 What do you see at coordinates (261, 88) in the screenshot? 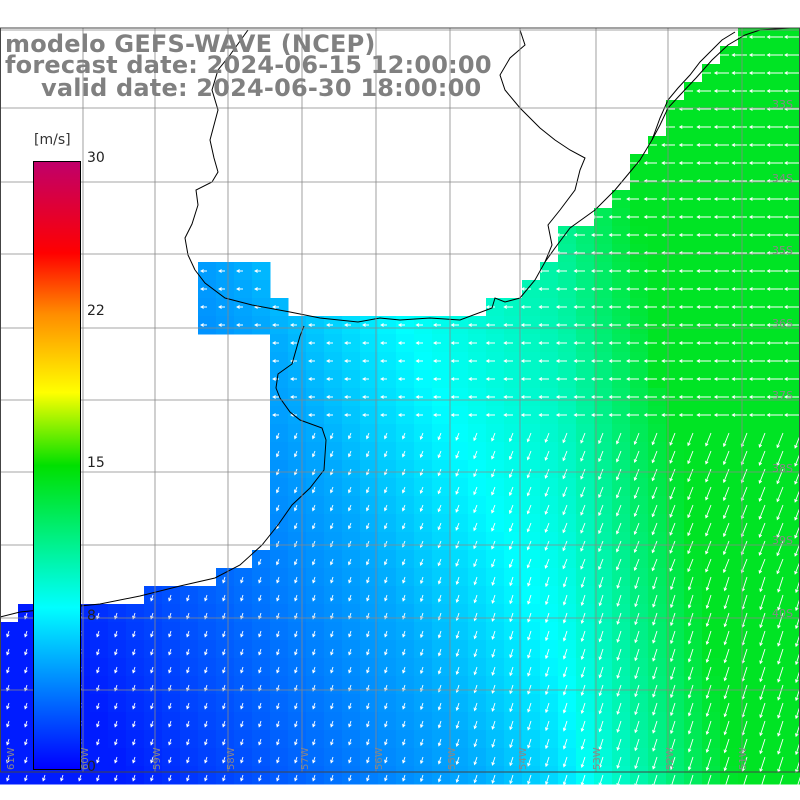
I see `valid-date: valid date: 2024-06-30 18:00:00` at bounding box center [261, 88].